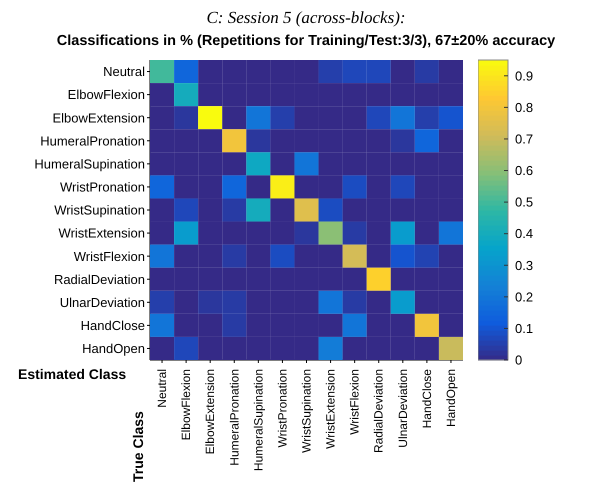 Image resolution: width=612 pixels, height=484 pixels. I want to click on color-bar-label: 0.9, so click(524, 76).